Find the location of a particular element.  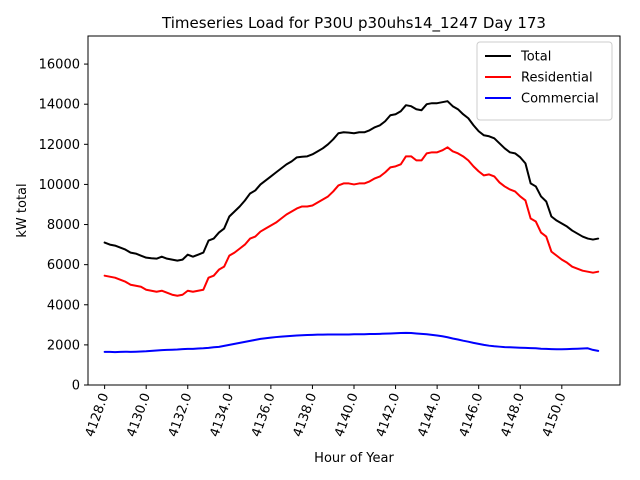

y-tick-label: 4000 is located at coordinates (63, 305).